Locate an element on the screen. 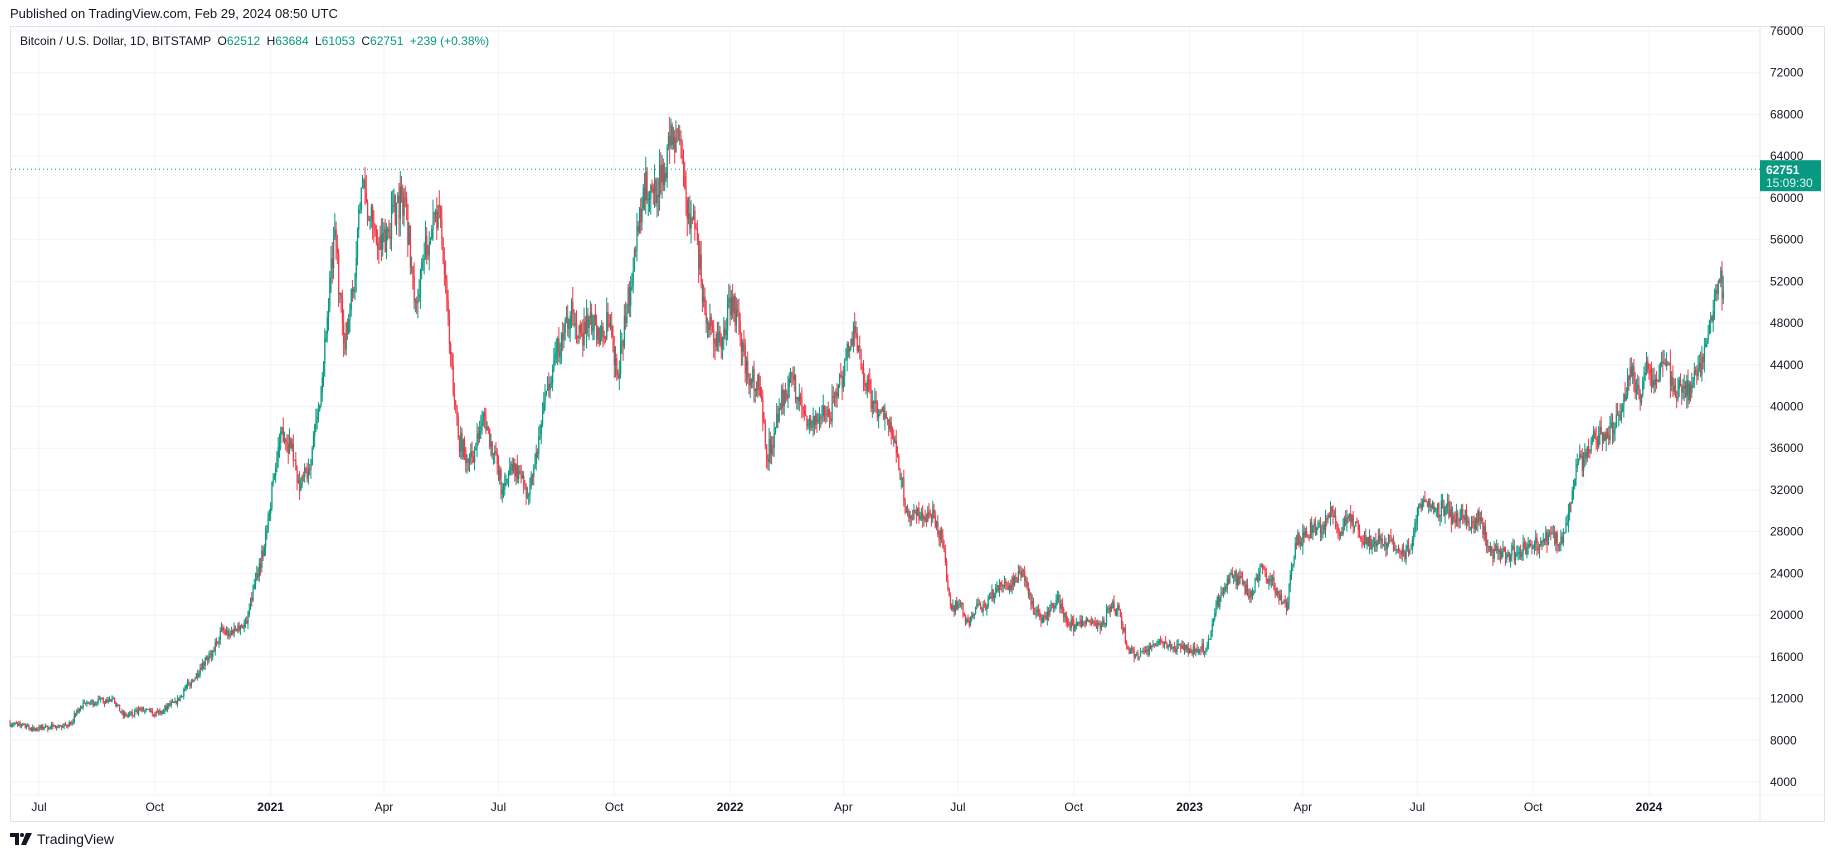  x-tick-label: Oct is located at coordinates (1533, 807).